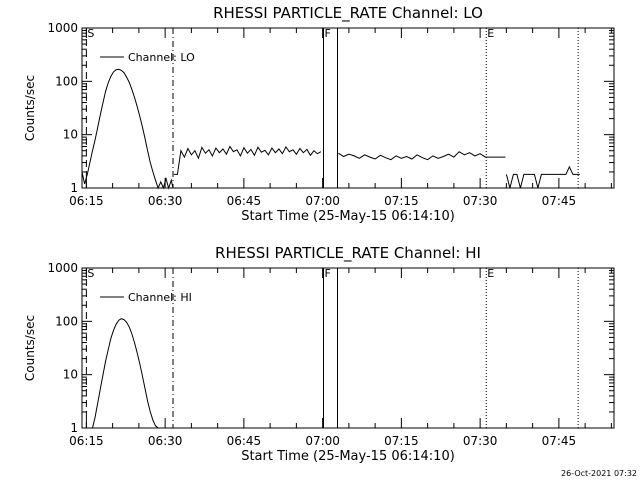 Image resolution: width=640 pixels, height=480 pixels. What do you see at coordinates (348, 253) in the screenshot?
I see `chart-title: RHESSI PARTICLE_RATE Channel: HI` at bounding box center [348, 253].